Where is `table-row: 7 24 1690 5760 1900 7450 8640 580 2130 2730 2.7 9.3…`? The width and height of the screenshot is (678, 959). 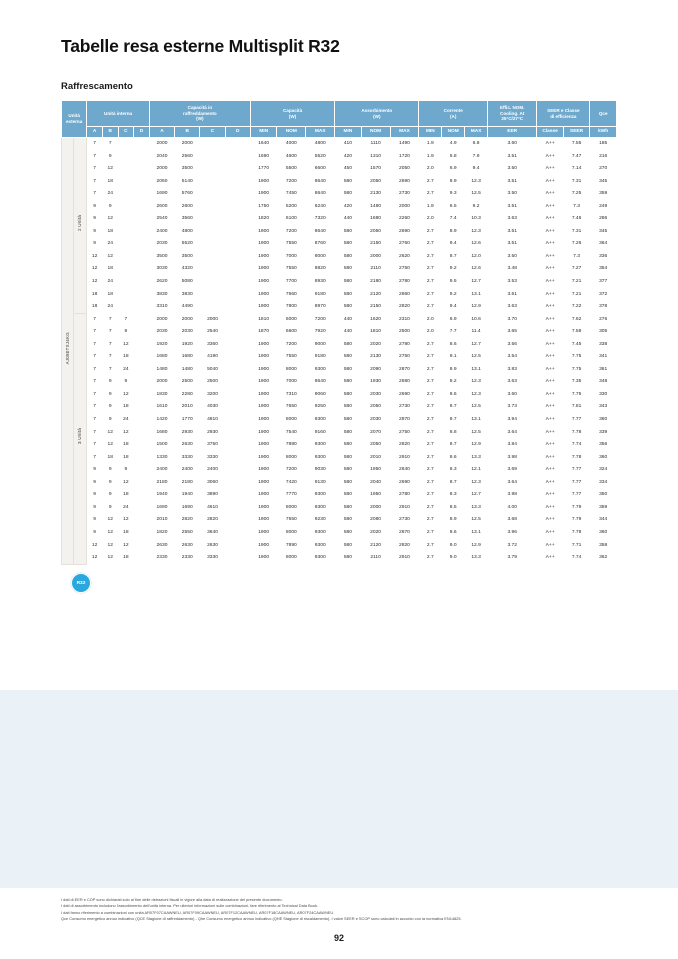 table-row: 7 24 1690 5760 1900 7450 8640 580 2130 2730 2.7 9.3… is located at coordinates (339, 194).